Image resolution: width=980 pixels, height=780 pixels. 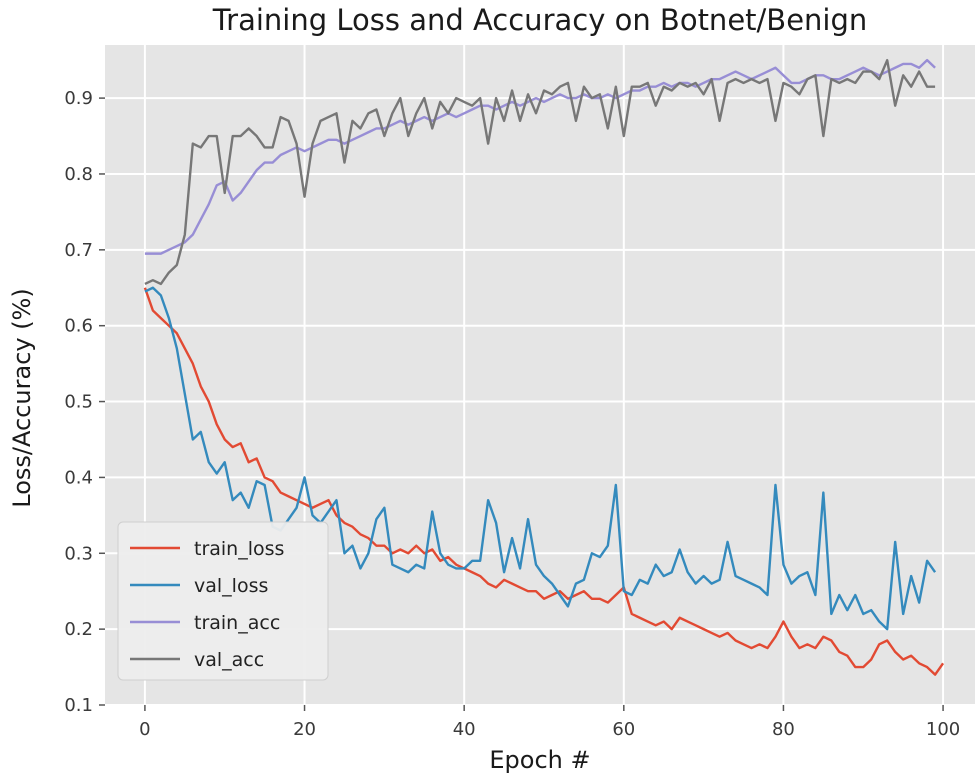 What do you see at coordinates (943, 729) in the screenshot?
I see `x-tick-label: 100` at bounding box center [943, 729].